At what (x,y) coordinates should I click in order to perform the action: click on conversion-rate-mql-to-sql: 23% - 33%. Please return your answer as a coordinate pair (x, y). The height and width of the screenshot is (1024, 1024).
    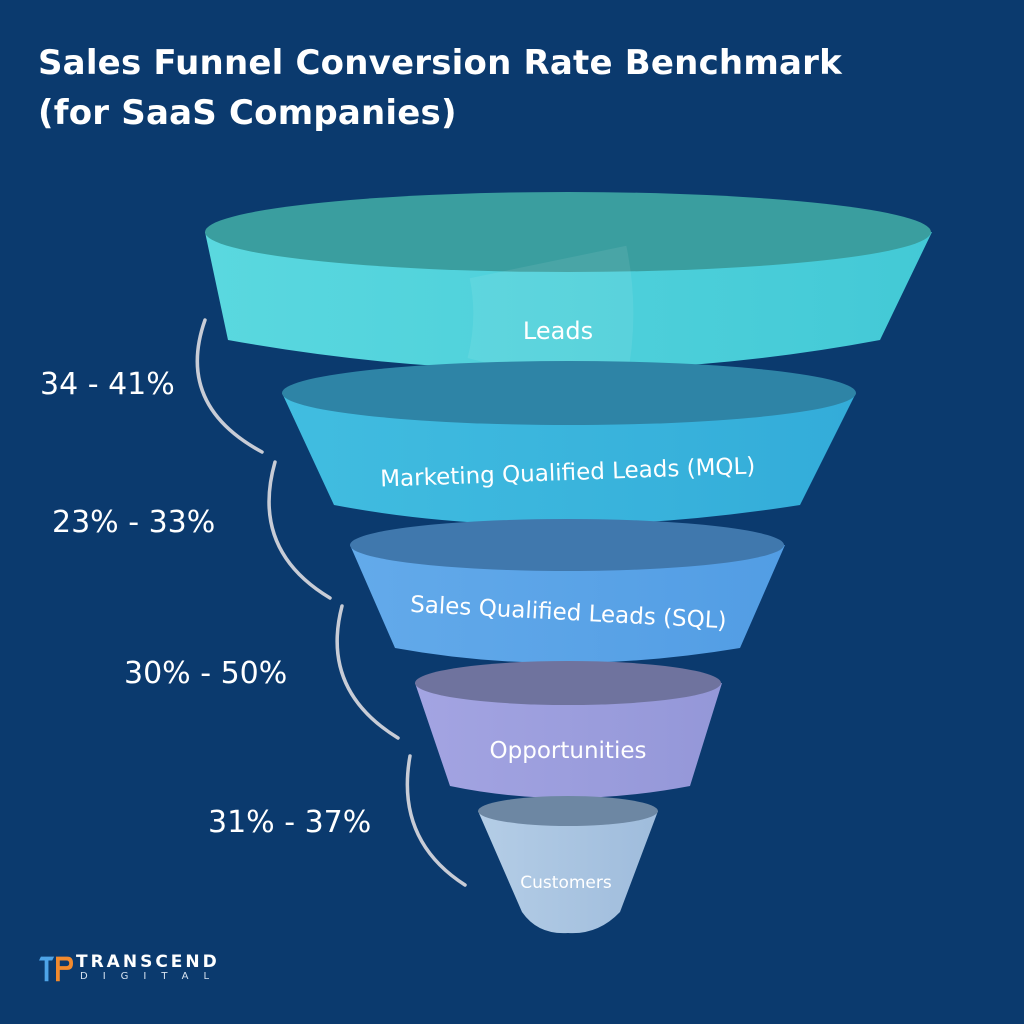
    Looking at the image, I should click on (134, 522).